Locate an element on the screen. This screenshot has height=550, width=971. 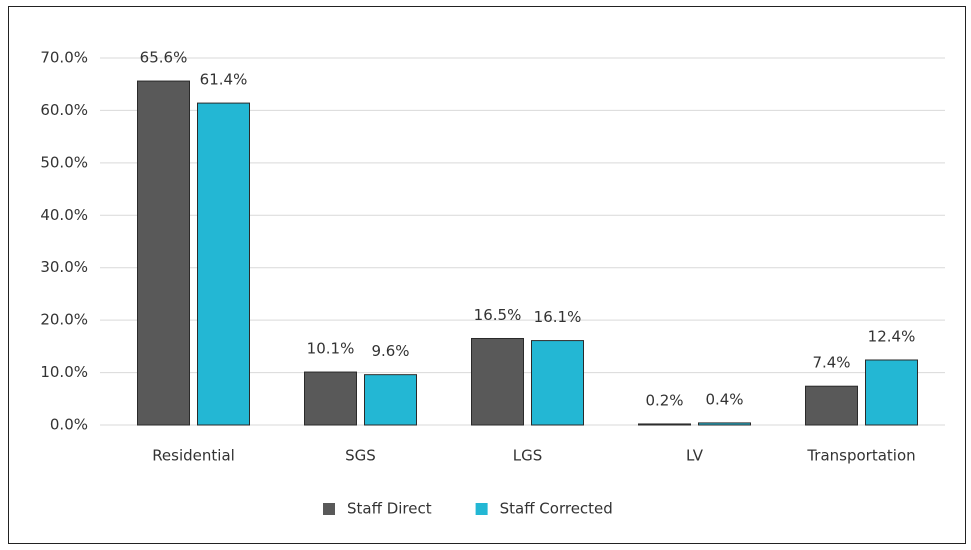
x-tick-label: Transportation is located at coordinates (860, 456).